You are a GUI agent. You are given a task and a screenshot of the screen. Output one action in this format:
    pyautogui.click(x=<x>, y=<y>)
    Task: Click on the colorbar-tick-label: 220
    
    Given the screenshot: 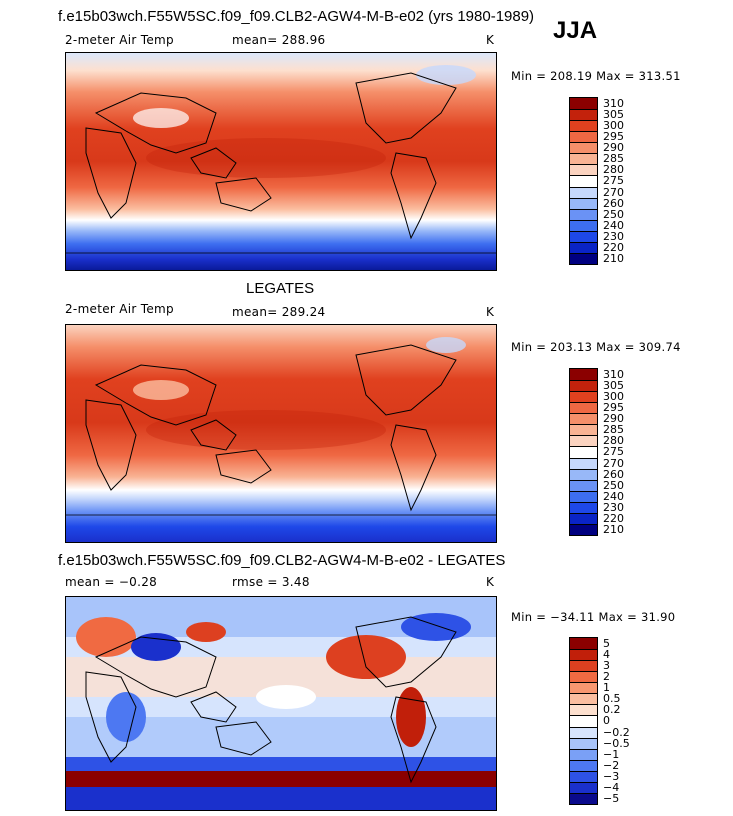 What is the action you would take?
    pyautogui.click(x=613, y=247)
    